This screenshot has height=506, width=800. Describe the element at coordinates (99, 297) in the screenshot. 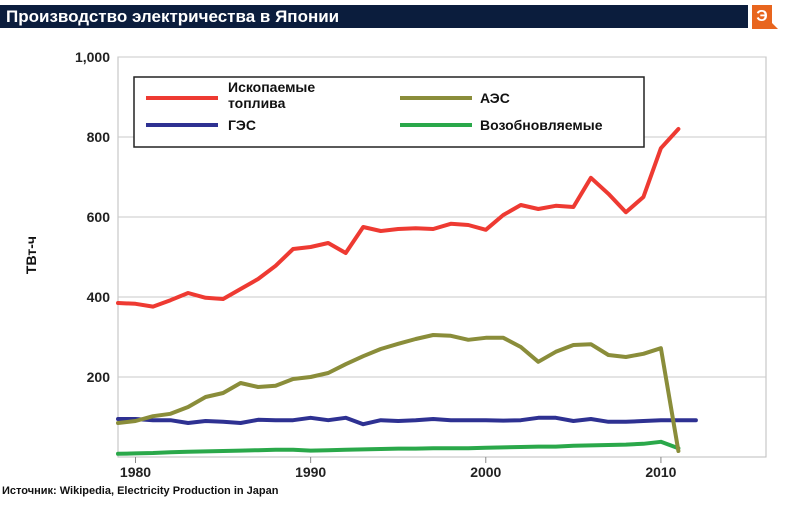

I see `y-tick-label: 400` at that location.